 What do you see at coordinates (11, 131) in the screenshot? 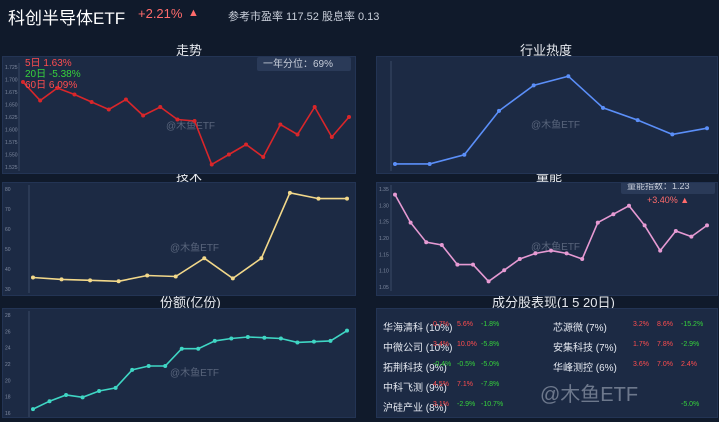
I see `y-tick-label: 1.600` at bounding box center [11, 131].